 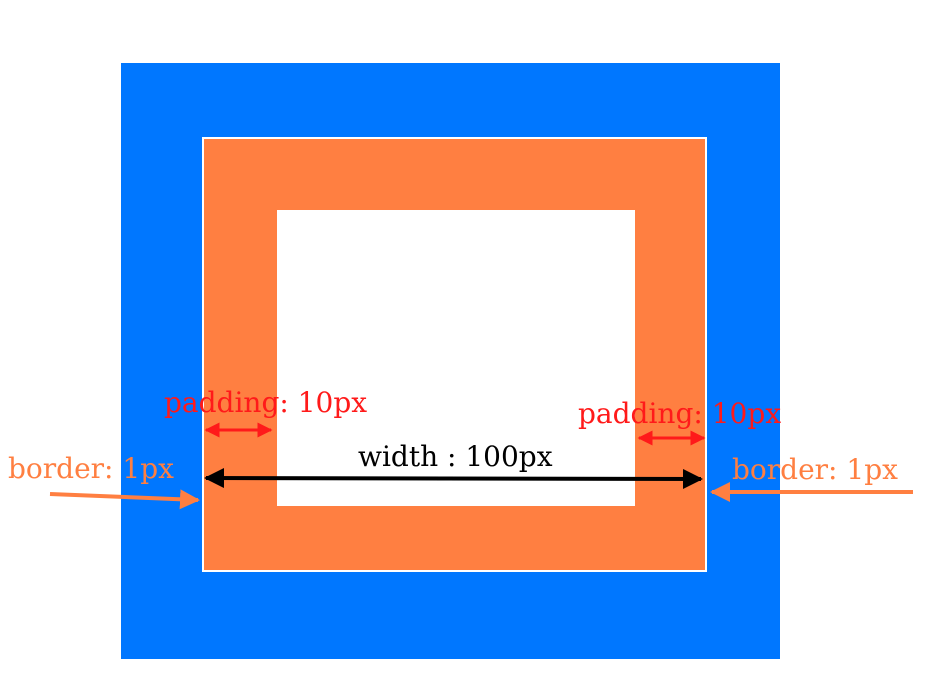 What do you see at coordinates (265, 402) in the screenshot?
I see `padding-left-label: padding: 10px` at bounding box center [265, 402].